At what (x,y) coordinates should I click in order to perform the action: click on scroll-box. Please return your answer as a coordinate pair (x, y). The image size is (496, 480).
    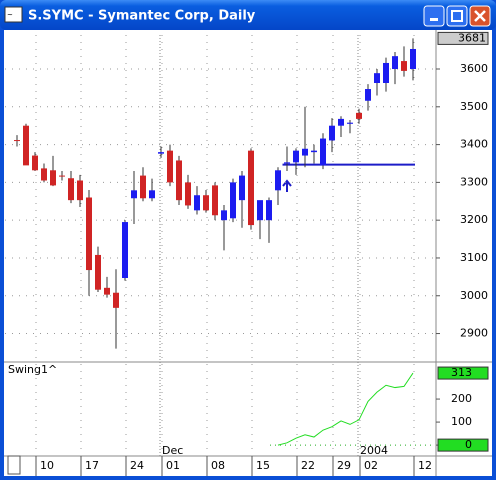
    Looking at the image, I should click on (14, 465).